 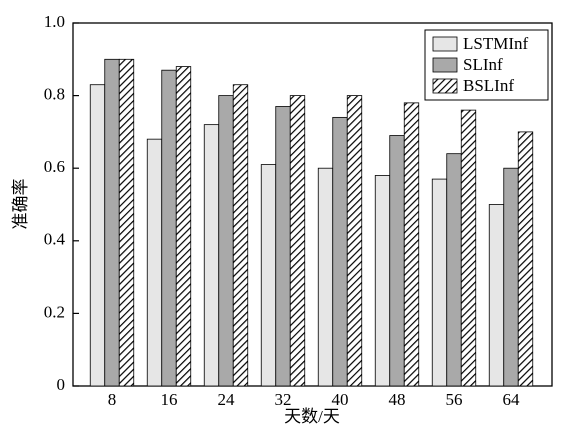 I want to click on y-tick-label: 0, so click(x=61, y=384).